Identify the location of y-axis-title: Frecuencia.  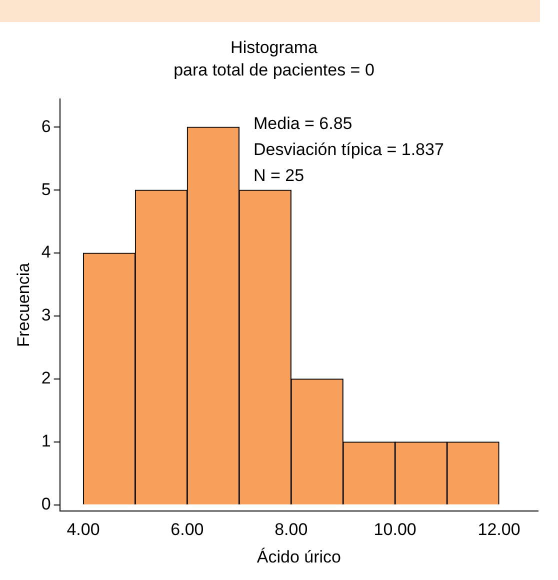
(23, 305).